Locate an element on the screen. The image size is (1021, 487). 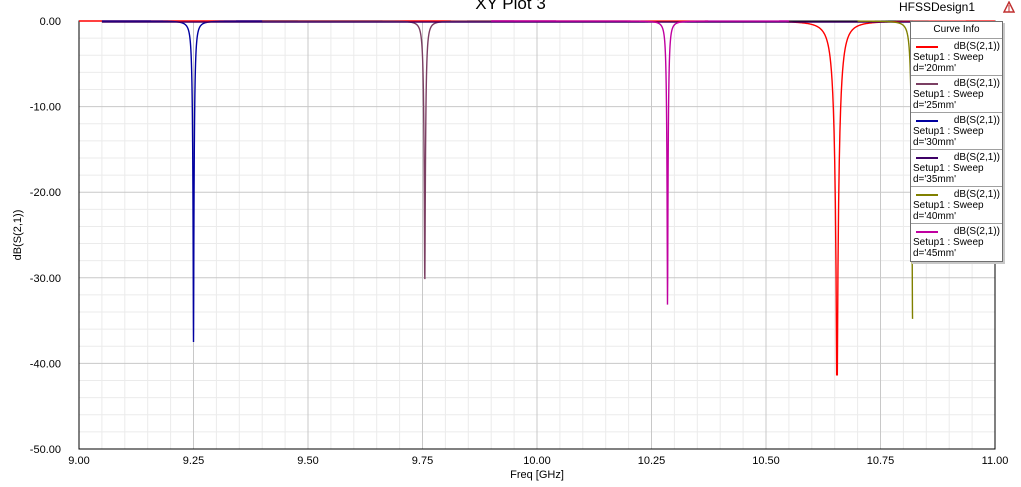
x-tick-label: 9.50 is located at coordinates (307, 461).